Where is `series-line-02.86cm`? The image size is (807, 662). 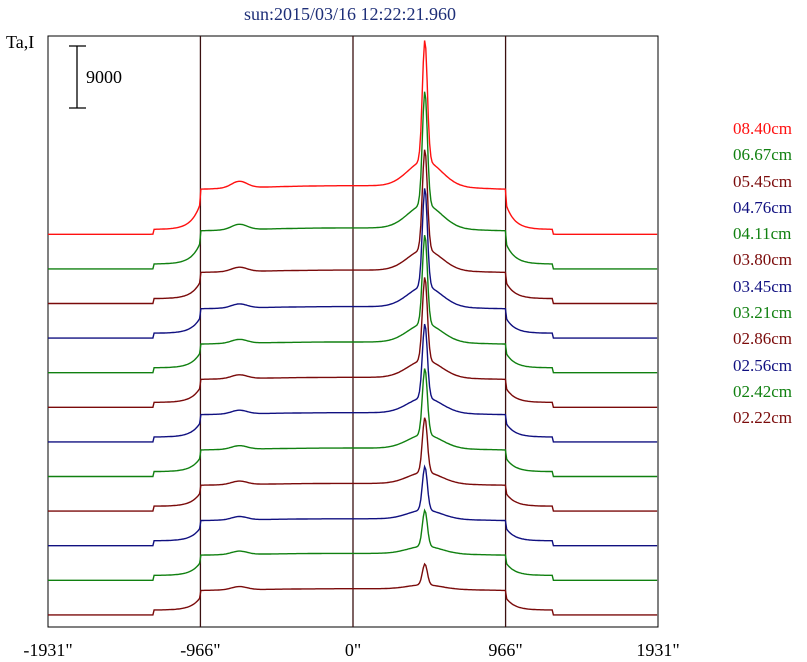
series-line-02.86cm is located at coordinates (353, 464).